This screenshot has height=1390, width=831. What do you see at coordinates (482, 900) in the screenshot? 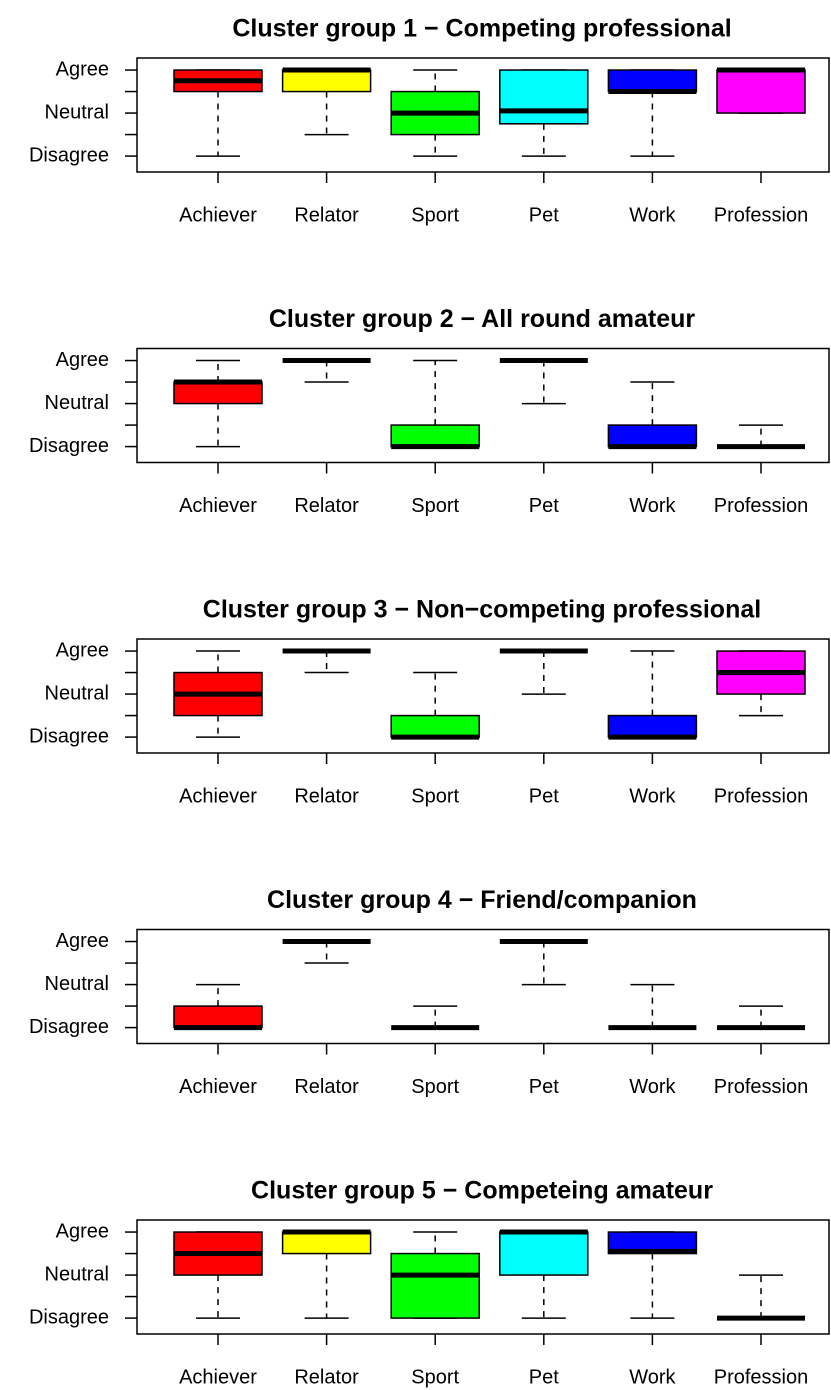
I see `chart-title: Cluster group 4 − Friend/companion` at bounding box center [482, 900].